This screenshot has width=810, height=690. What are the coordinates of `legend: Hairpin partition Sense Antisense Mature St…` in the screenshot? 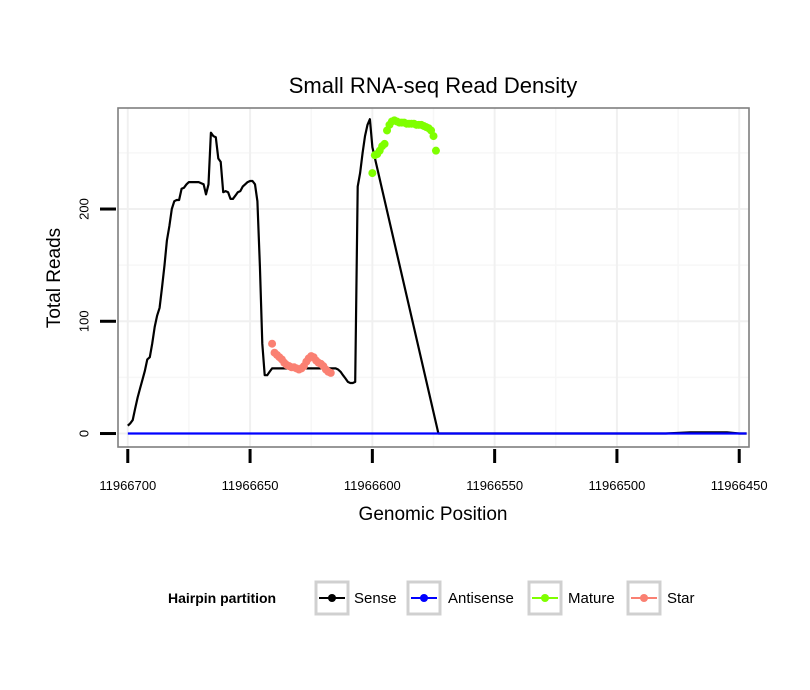 It's located at (431, 598).